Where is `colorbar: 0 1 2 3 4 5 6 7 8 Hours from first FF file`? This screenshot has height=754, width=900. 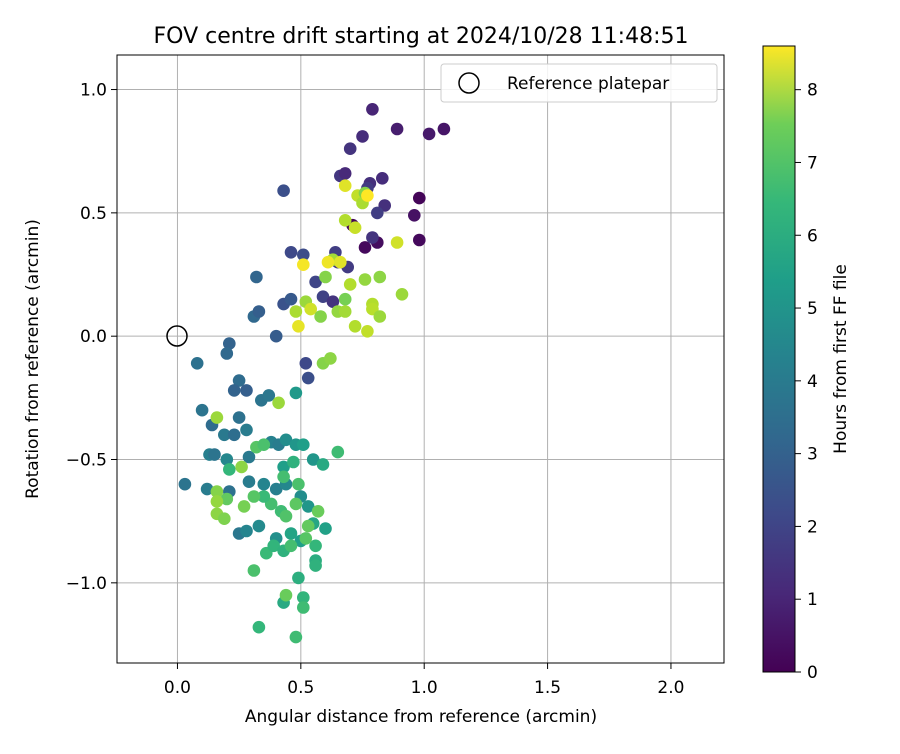
colorbar: 0 1 2 3 4 5 6 7 8 Hours from first FF file is located at coordinates (806, 364).